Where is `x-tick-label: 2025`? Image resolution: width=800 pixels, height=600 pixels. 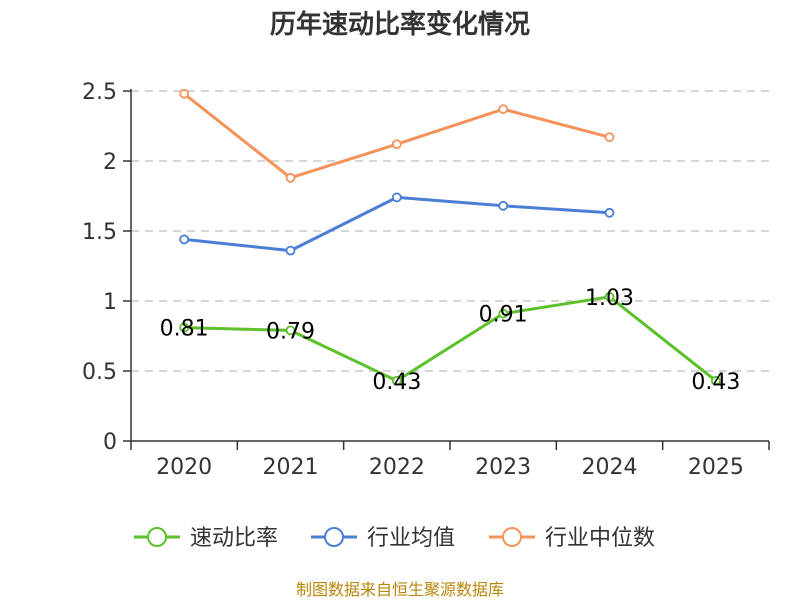 x-tick-label: 2025 is located at coordinates (716, 467).